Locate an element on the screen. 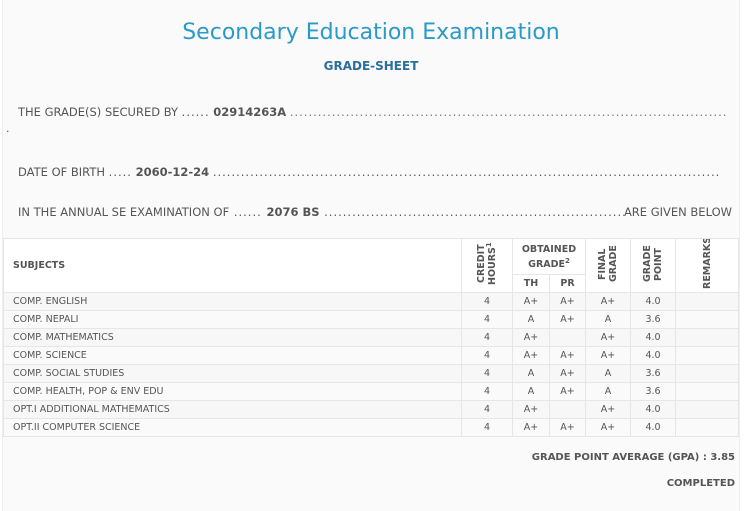 This screenshot has height=511, width=744. table-row: COMP. HEALTH, POP & ENV EDU 4 A A+ A 3.6 is located at coordinates (371, 391).